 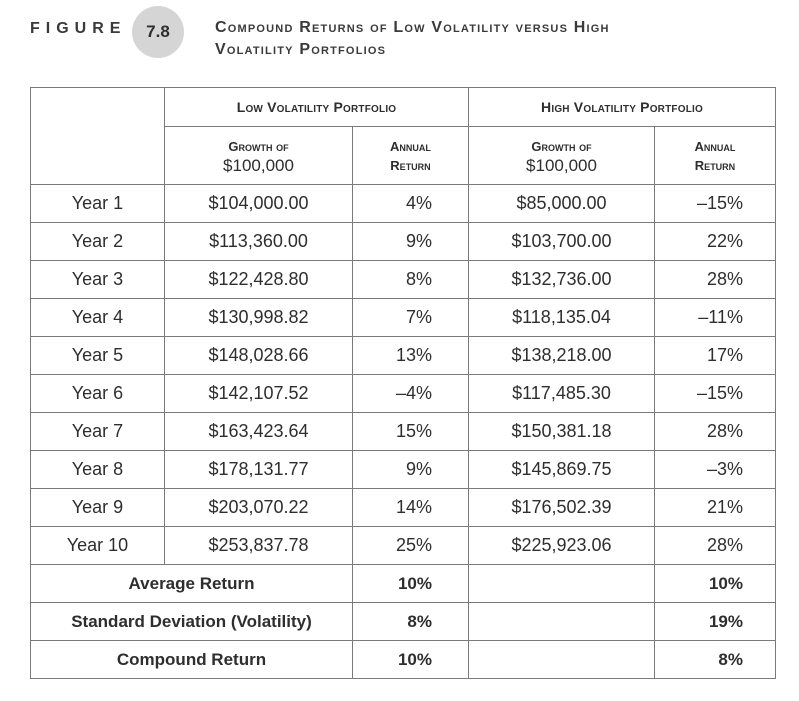 What do you see at coordinates (410, 621) in the screenshot?
I see `low-summary-value: 8%` at bounding box center [410, 621].